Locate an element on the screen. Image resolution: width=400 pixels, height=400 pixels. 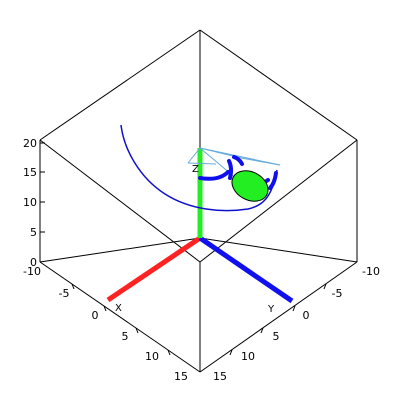
trajectory-arc is located at coordinates (199, 168).